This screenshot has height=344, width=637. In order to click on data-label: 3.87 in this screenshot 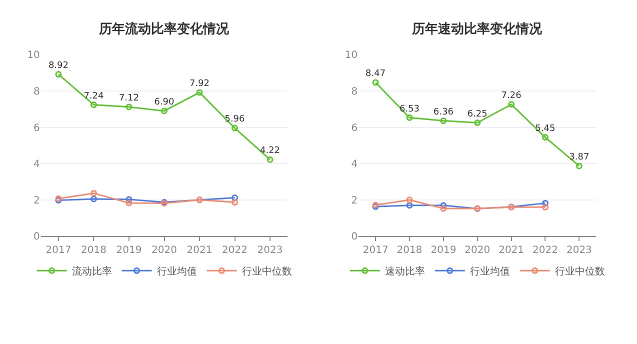, I will do `click(579, 157)`.